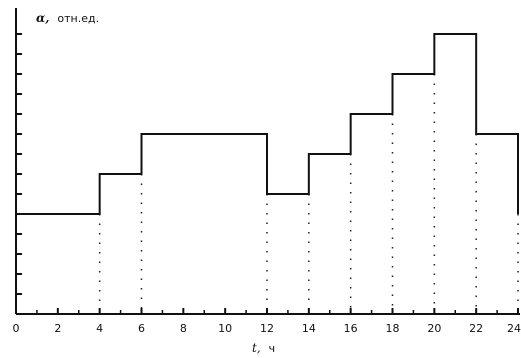 Image resolution: width=521 pixels, height=358 pixels. I want to click on x-axis-label: t, ч, so click(263, 347).